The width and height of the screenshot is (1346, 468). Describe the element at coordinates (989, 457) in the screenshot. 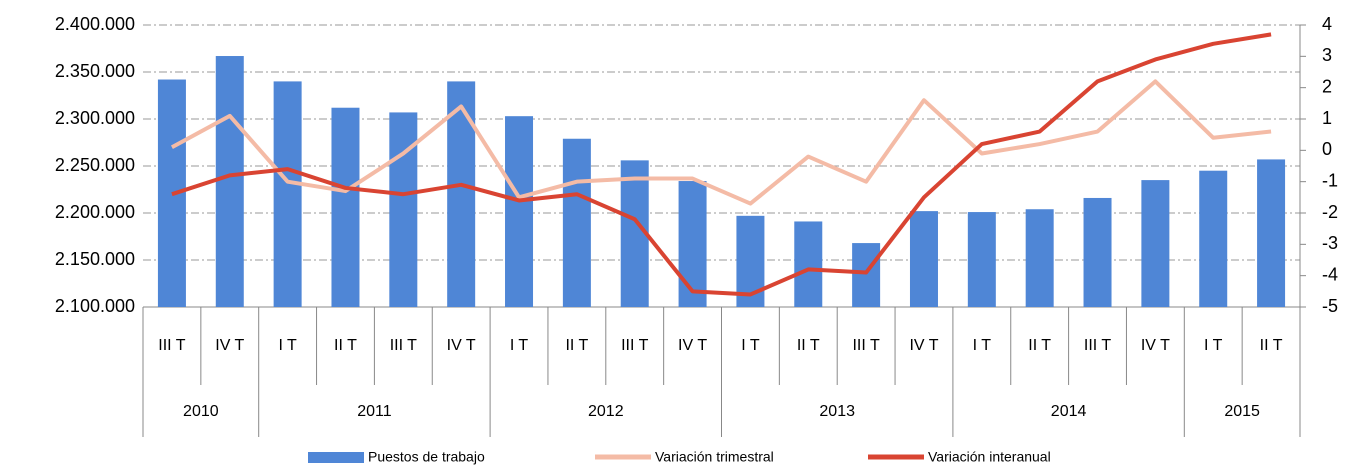

I see `legend-label: Variación interanual` at that location.